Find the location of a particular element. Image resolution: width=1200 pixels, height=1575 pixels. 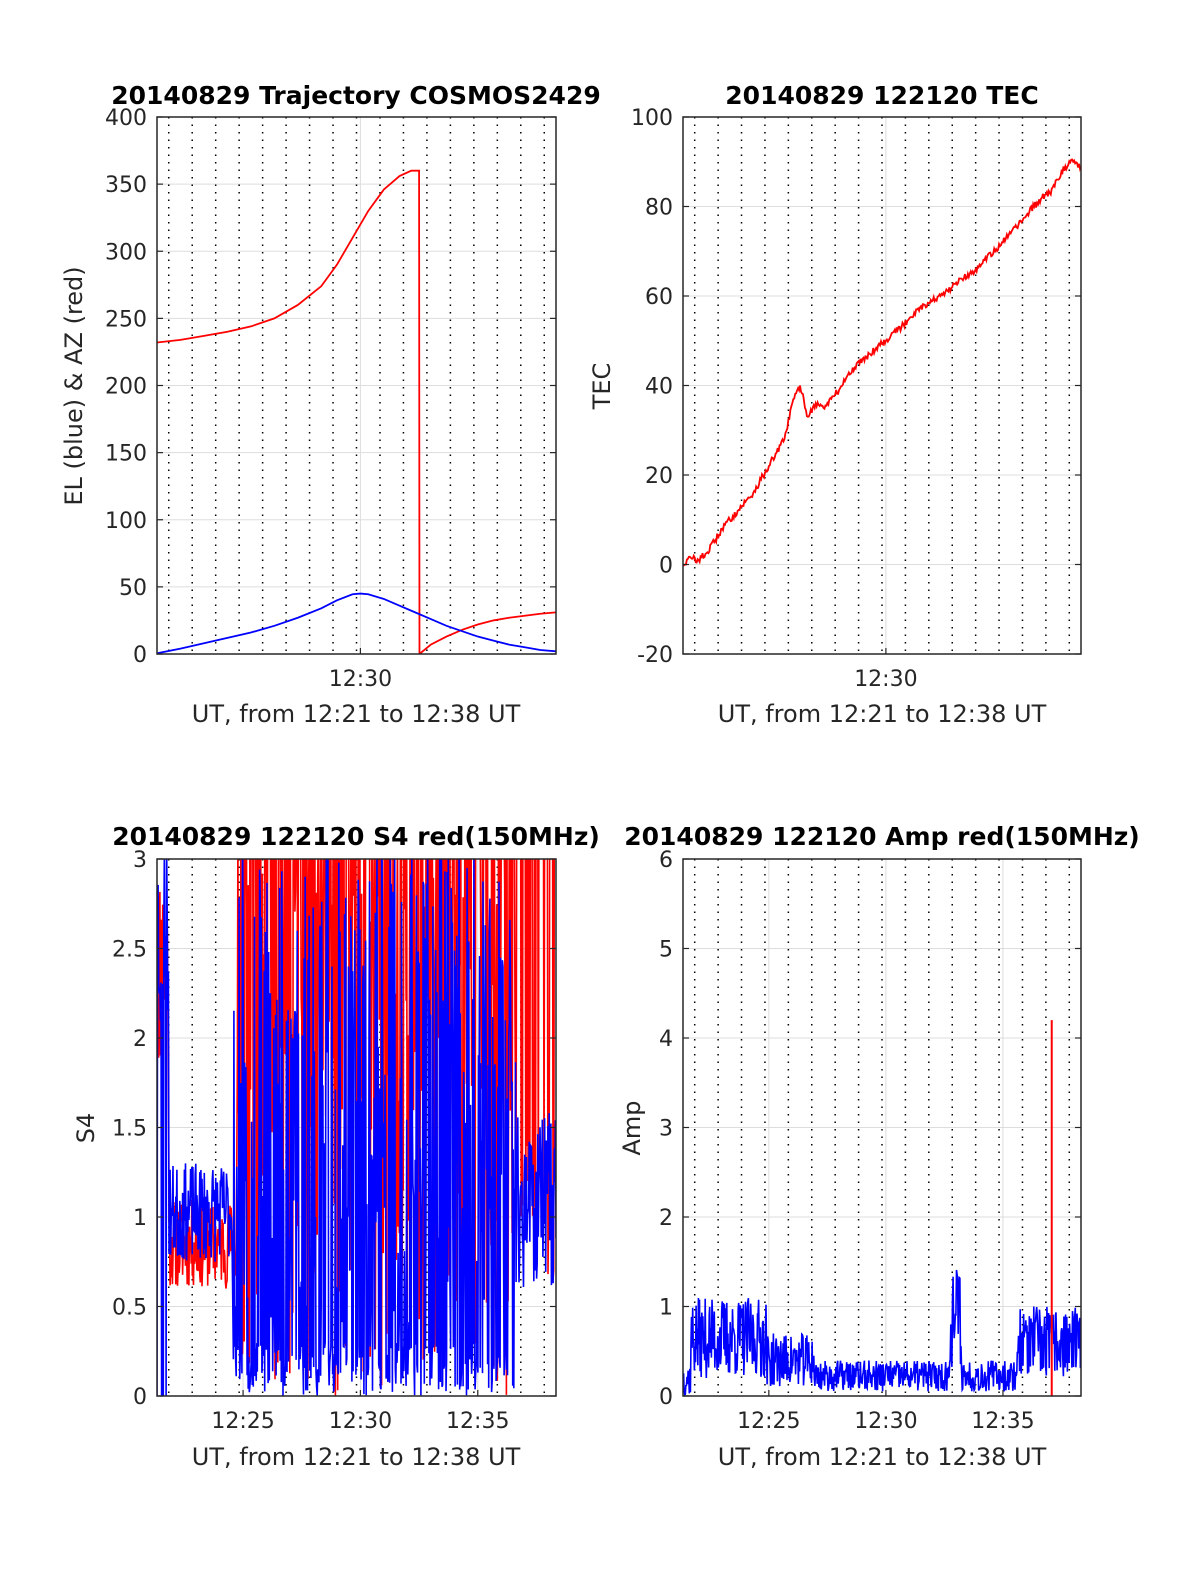

trajectory-series-red is located at coordinates (356, 411).